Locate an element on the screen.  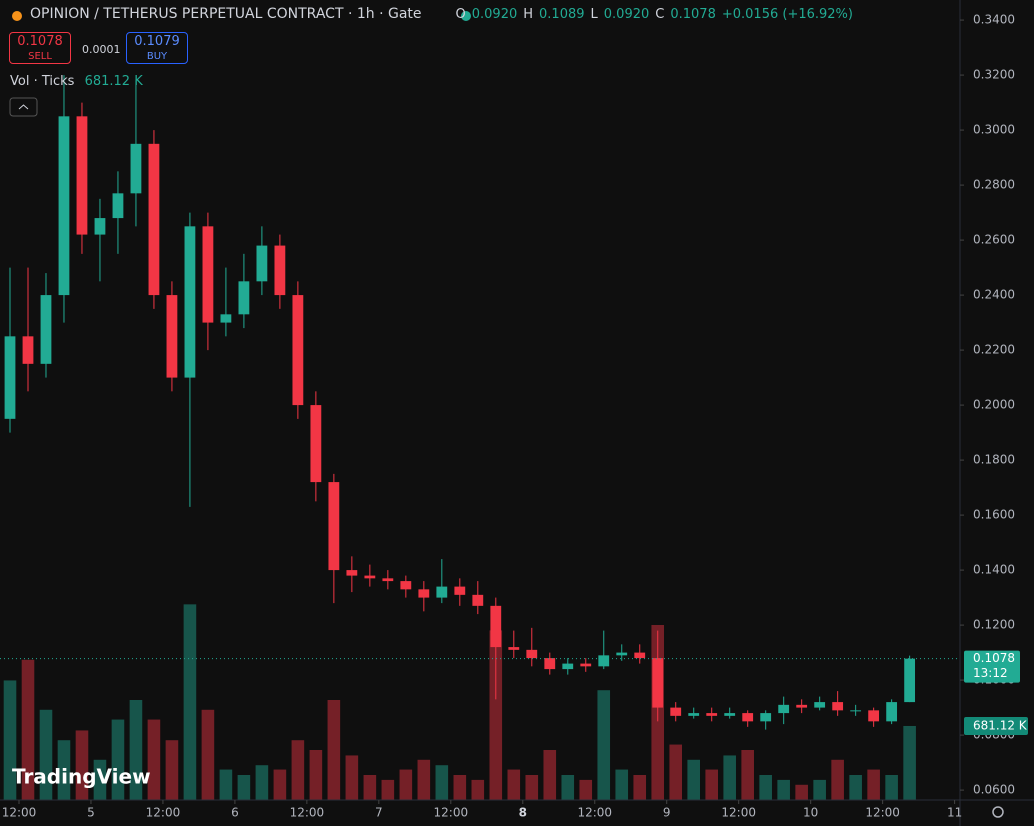
y-tick-label: 0.3400 is located at coordinates (994, 20).